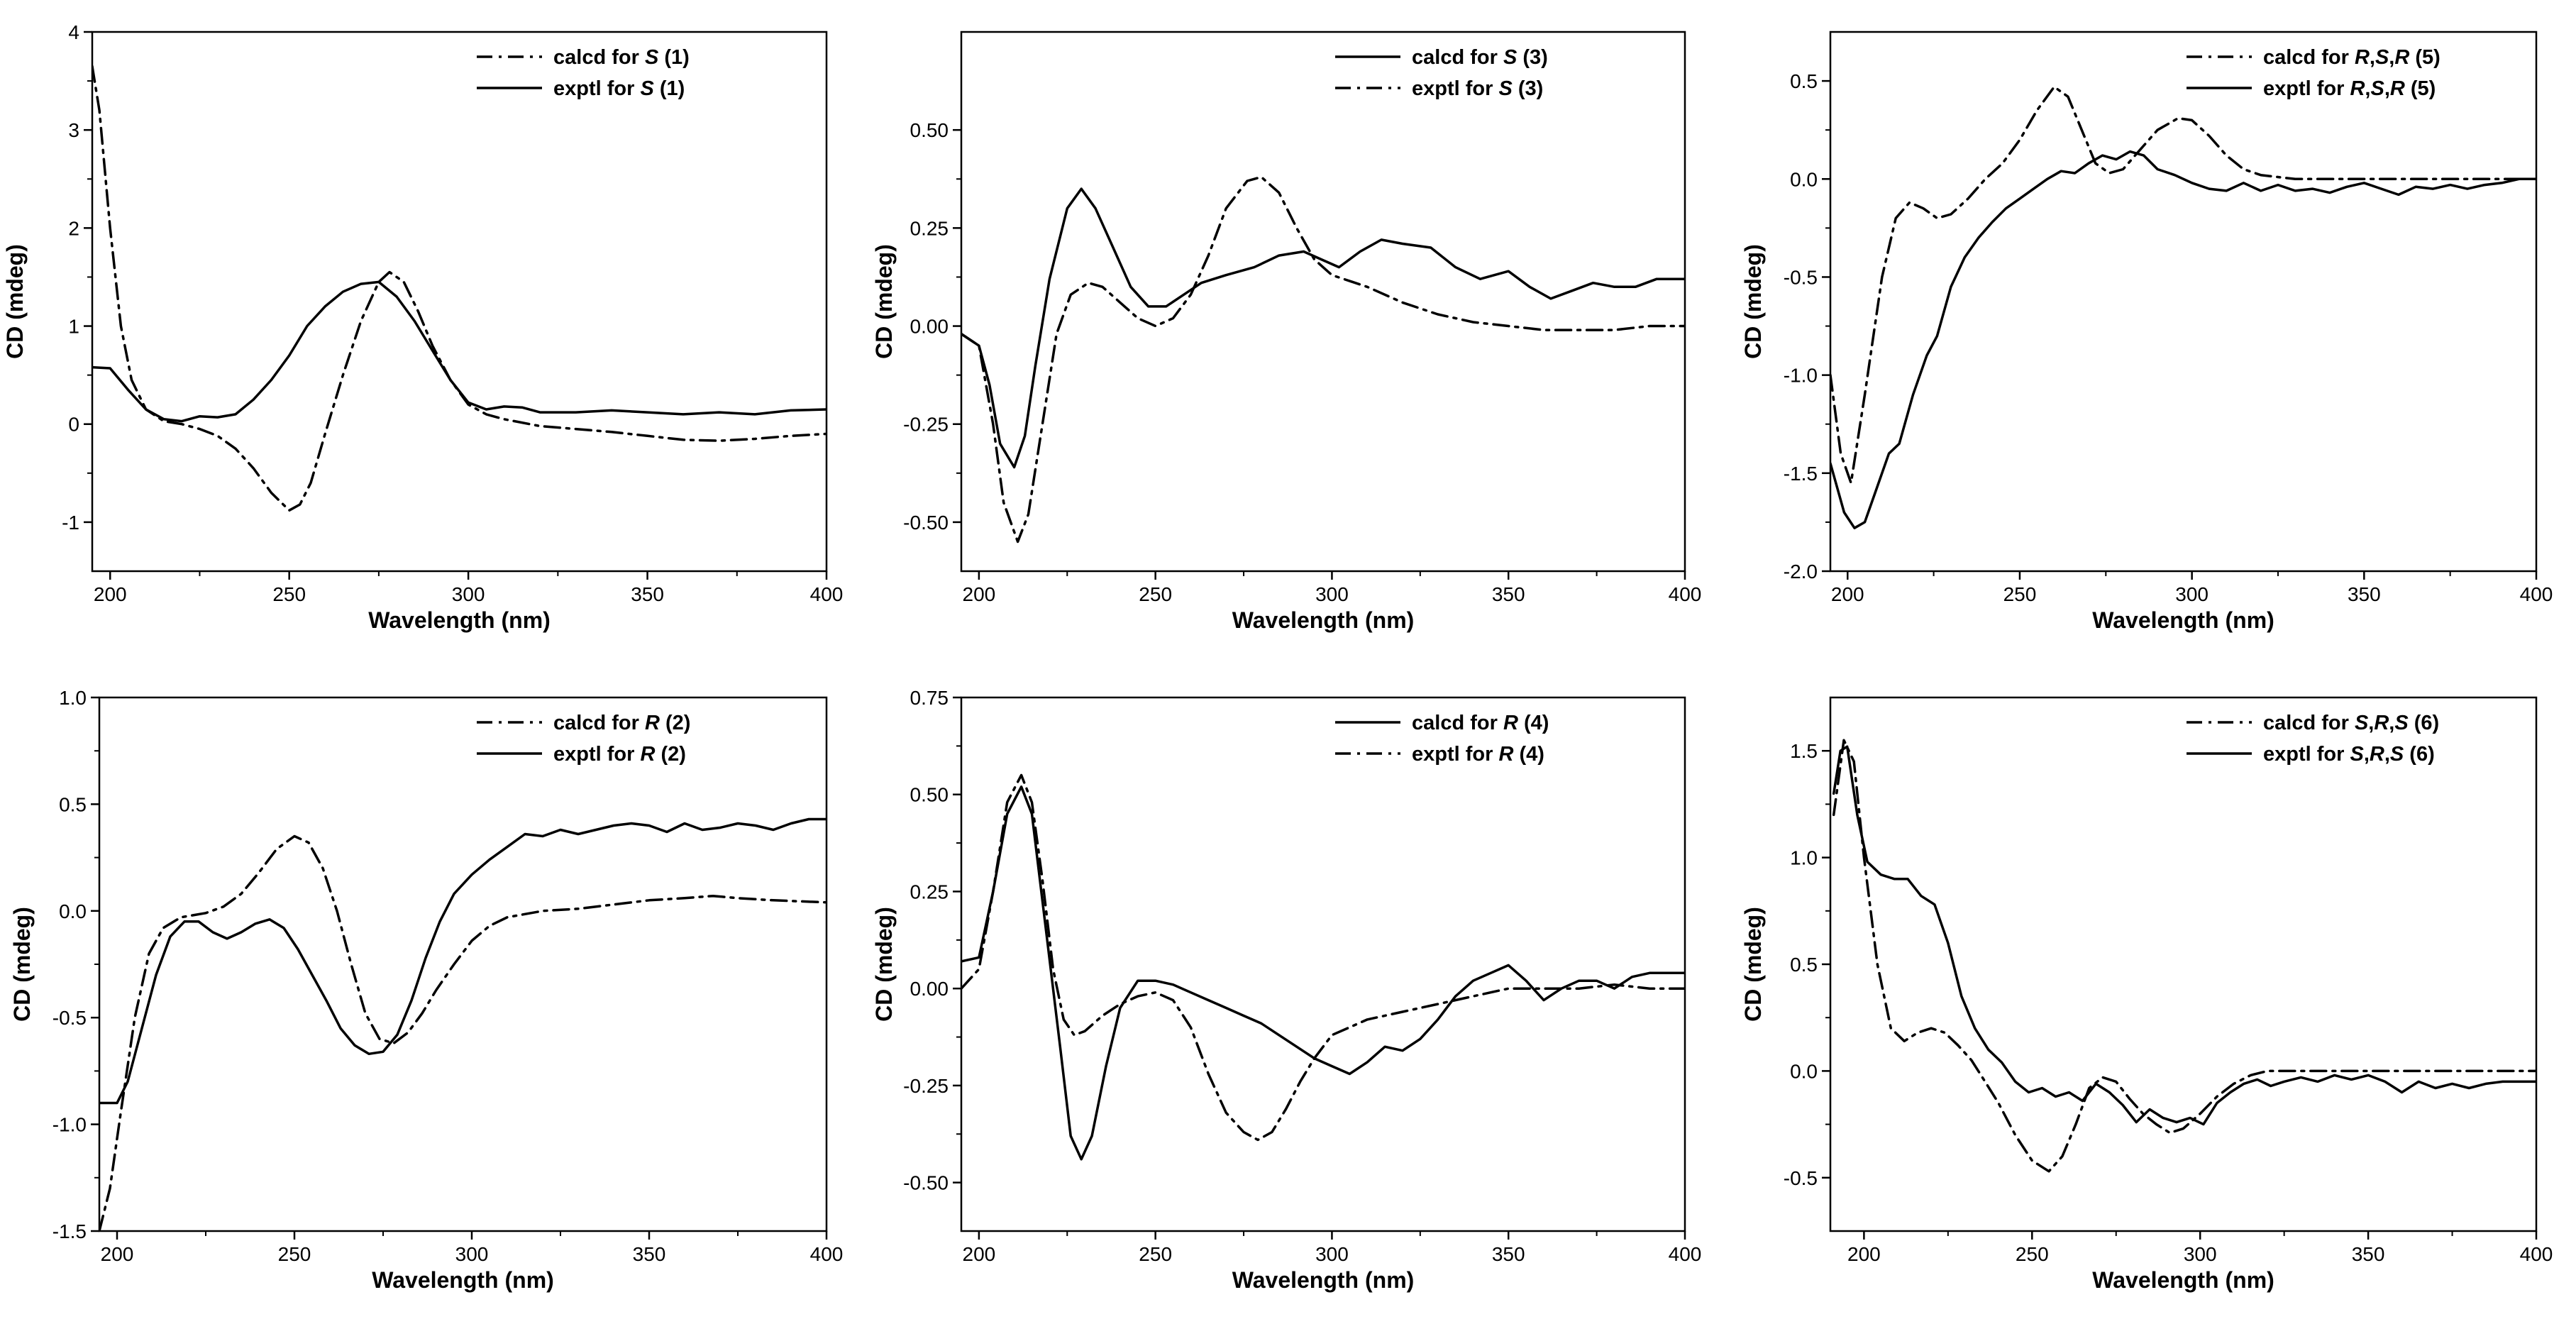 The width and height of the screenshot is (2576, 1324). Describe the element at coordinates (73, 32) in the screenshot. I see `y-tick-label: 4` at that location.